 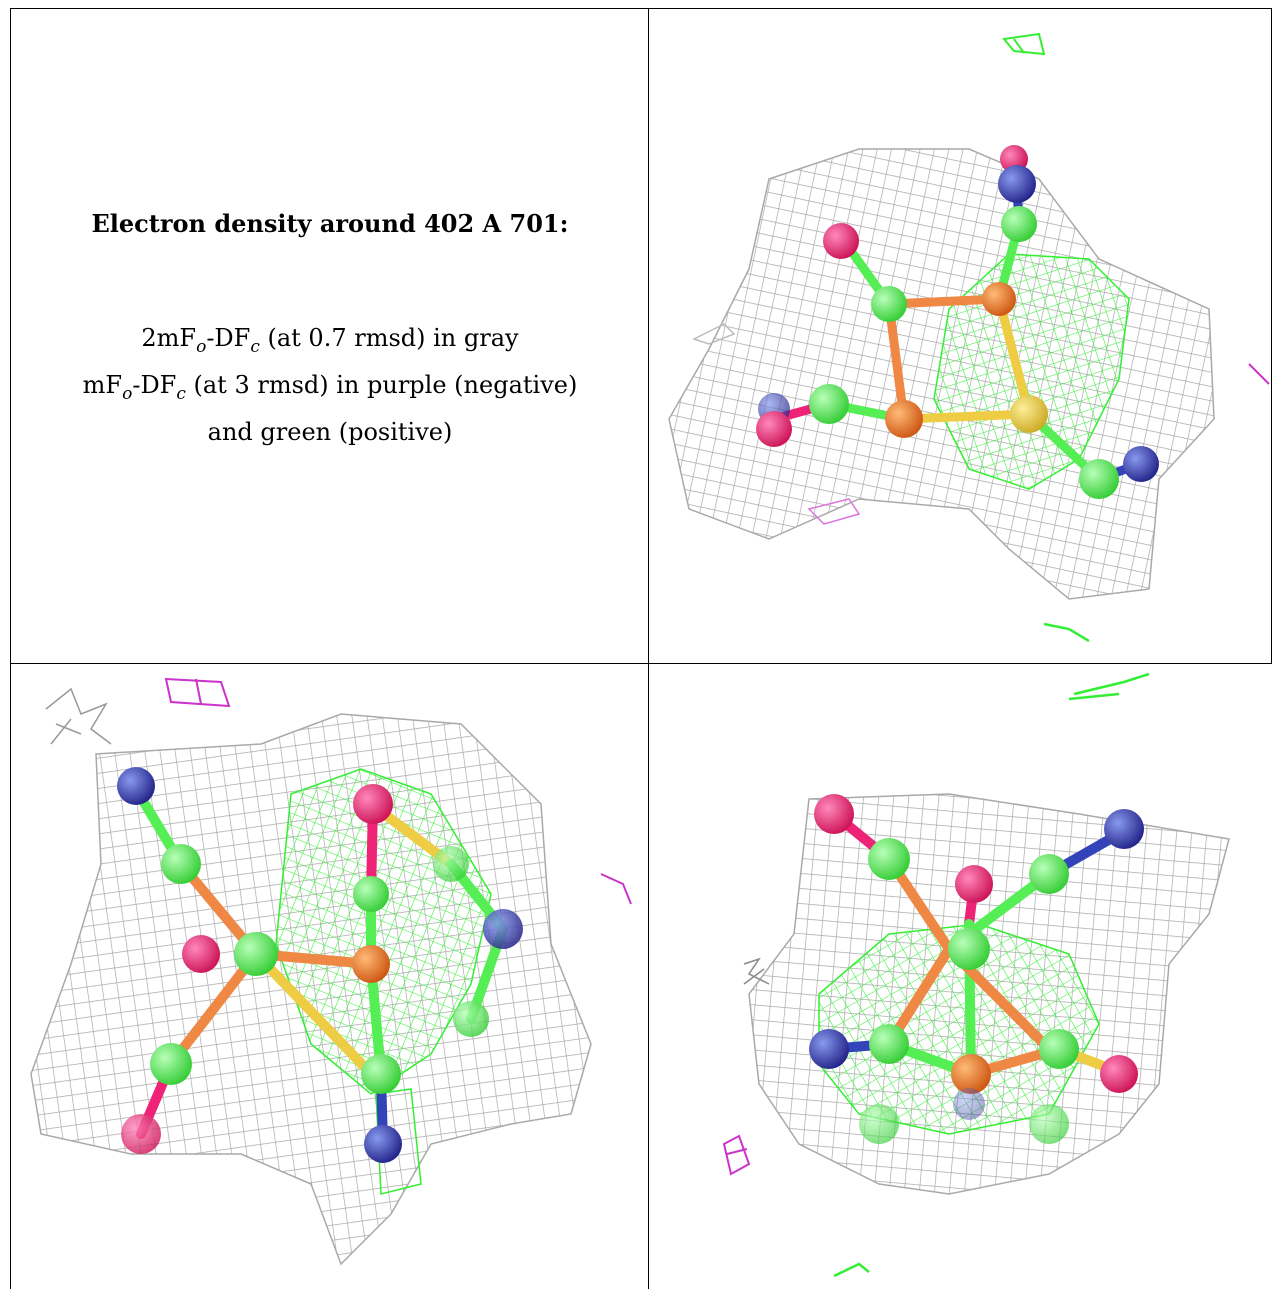 I want to click on legend-line-2: mFo-DFc (at 3 rmsd) in purple (negative), so click(x=330, y=387).